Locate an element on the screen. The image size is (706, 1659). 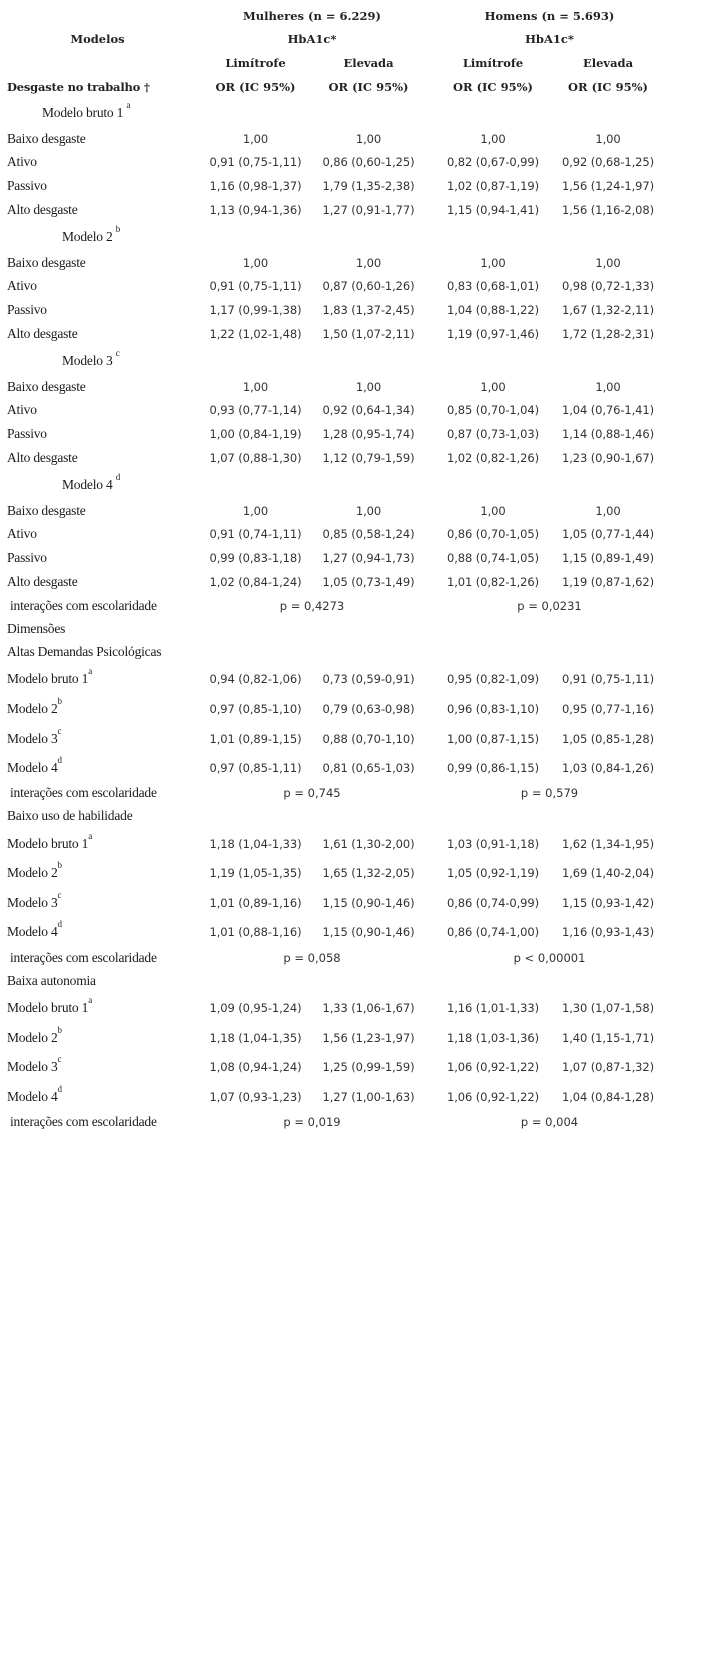
cell: 1,18 (1,04-1,35) is located at coordinates (255, 1038).